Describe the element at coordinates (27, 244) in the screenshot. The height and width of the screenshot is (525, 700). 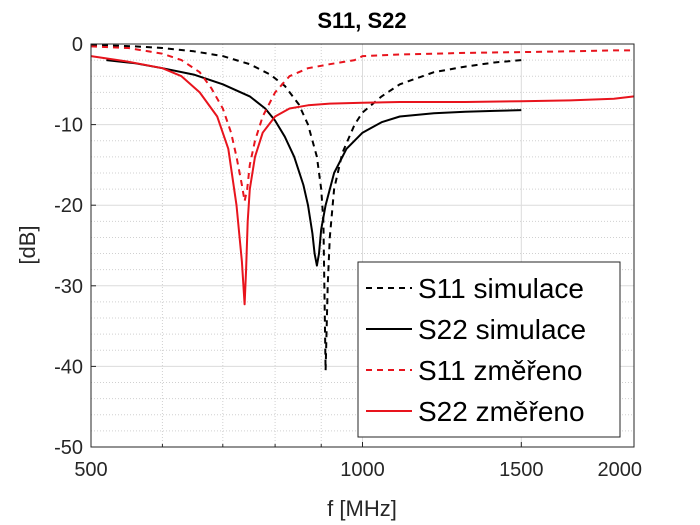
I see `y-axis-label: [dB]` at that location.